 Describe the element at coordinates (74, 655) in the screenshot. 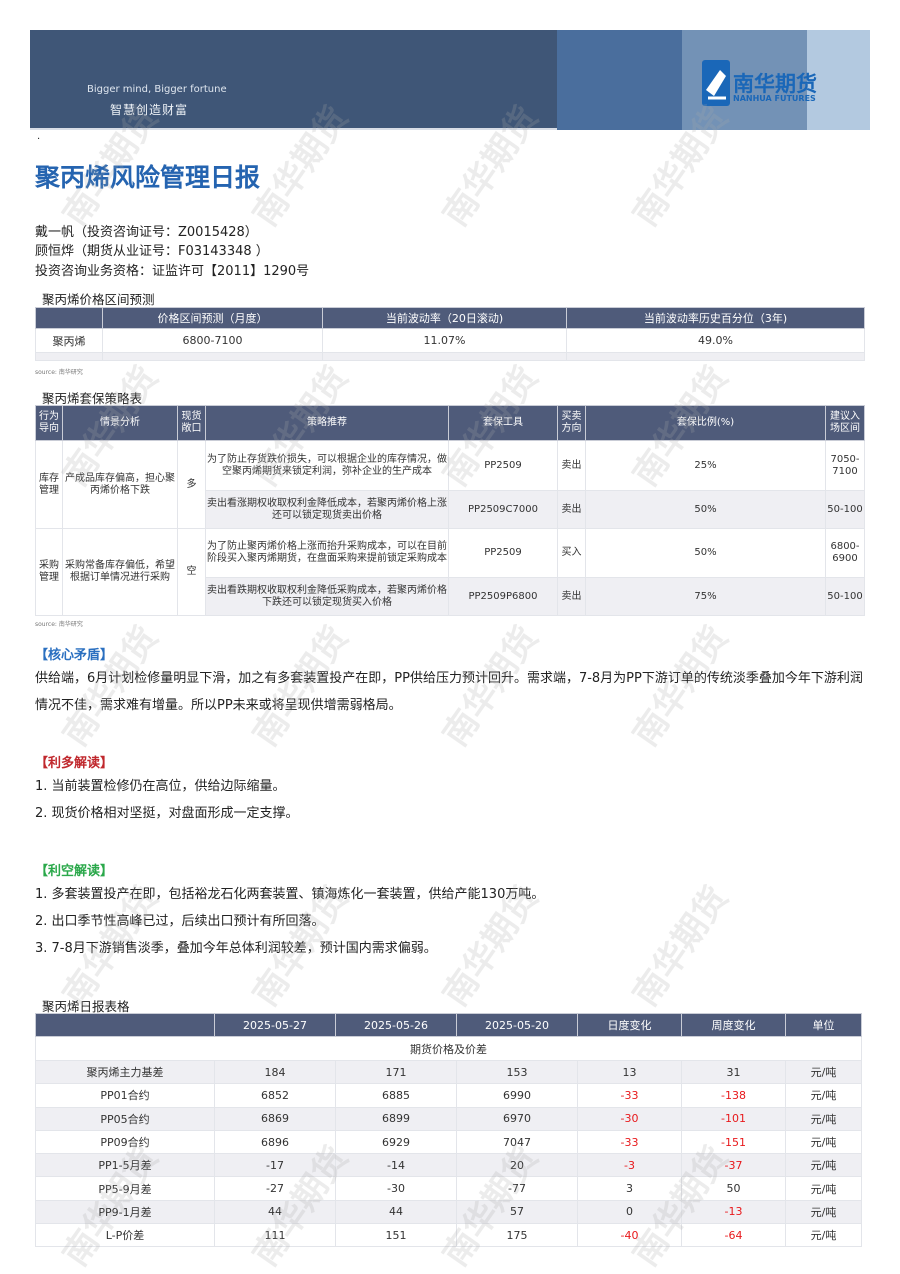

I see `core-heading: 【核心矛盾】` at that location.